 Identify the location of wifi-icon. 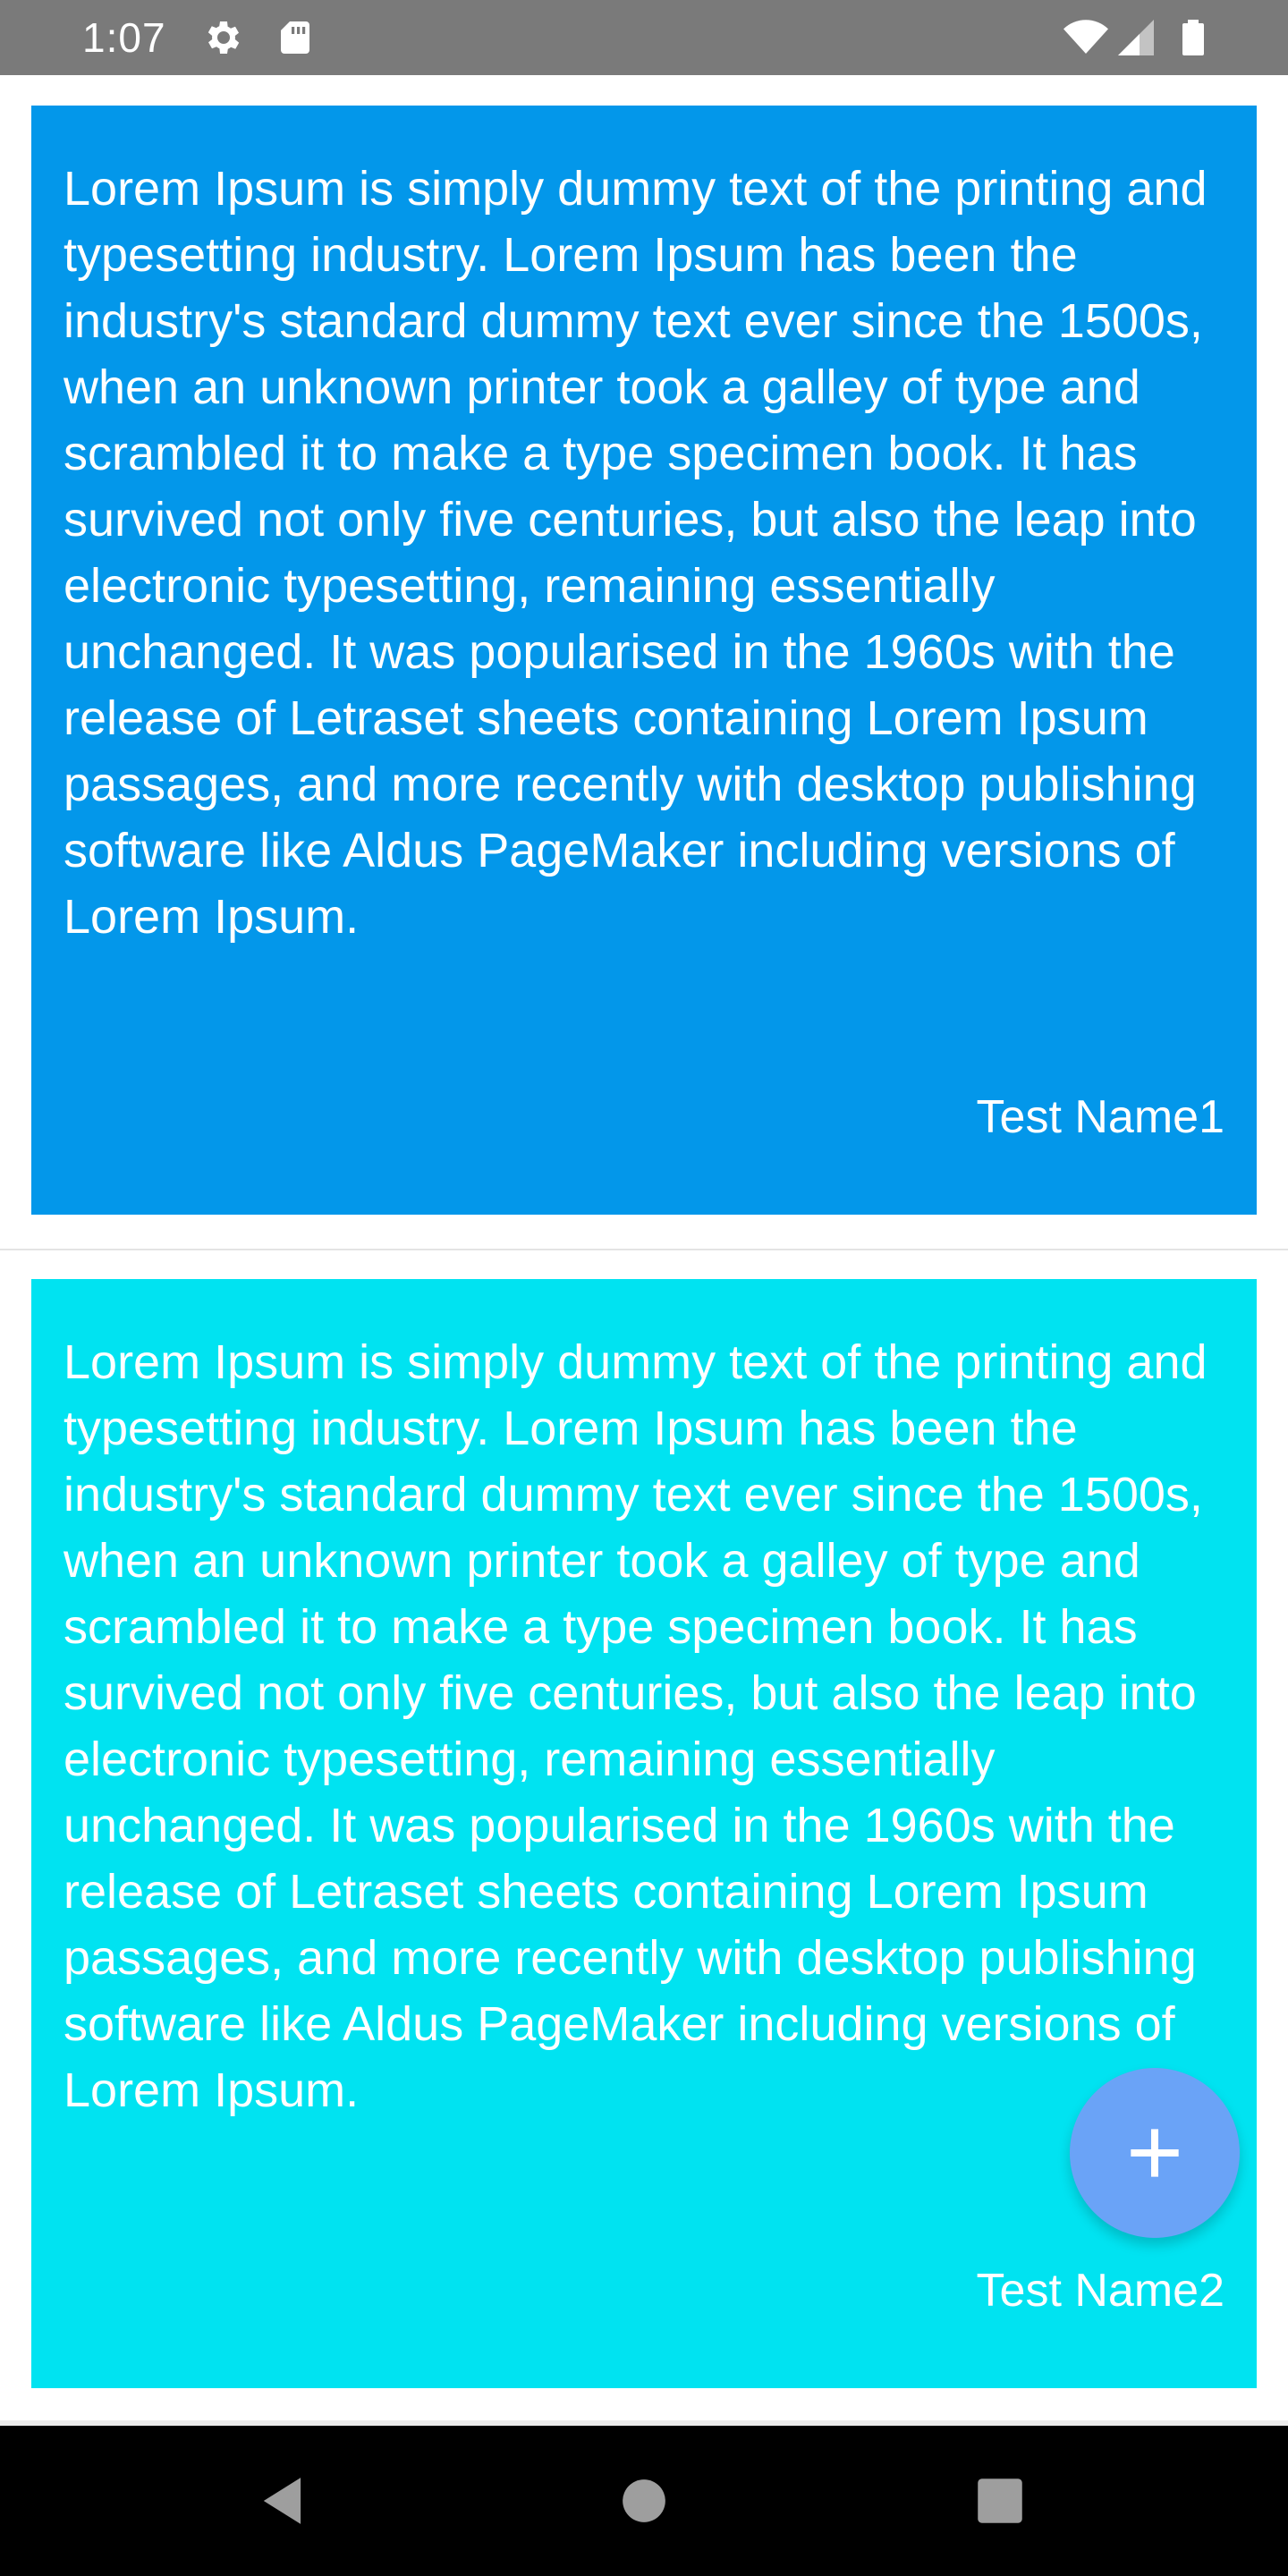
(1086, 37).